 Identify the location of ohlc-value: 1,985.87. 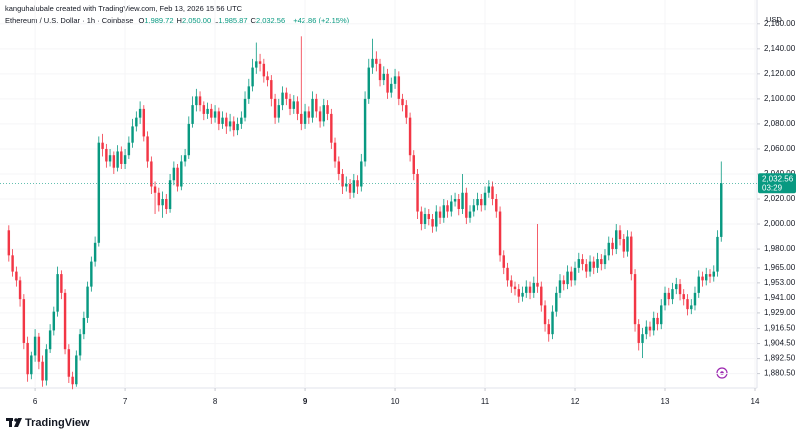
(233, 20).